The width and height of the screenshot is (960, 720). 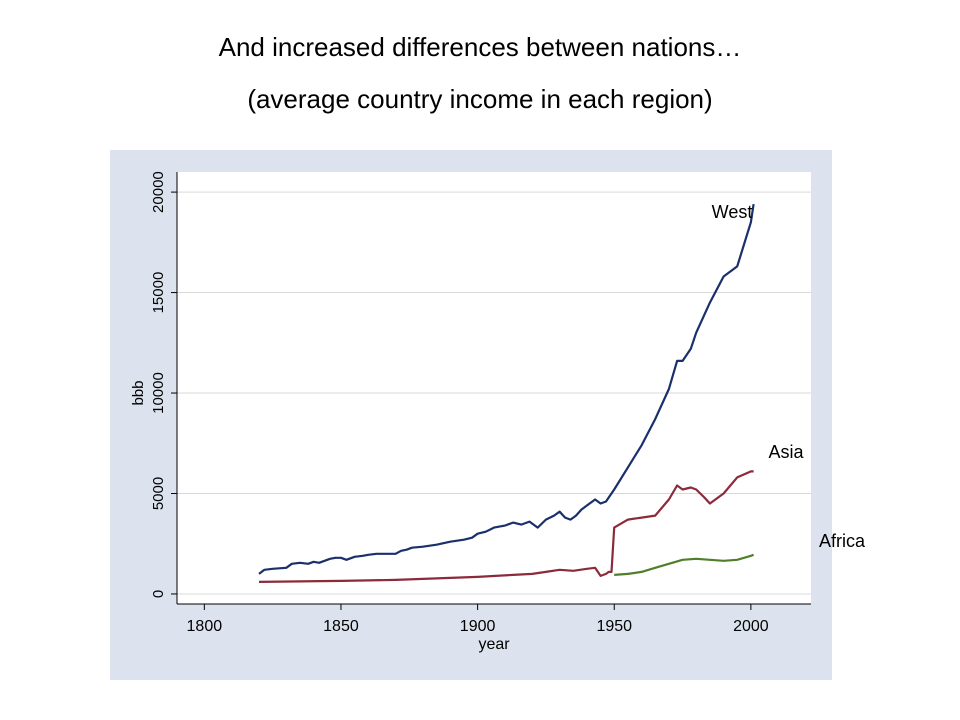 What do you see at coordinates (158, 594) in the screenshot?
I see `y-tick-label: 0` at bounding box center [158, 594].